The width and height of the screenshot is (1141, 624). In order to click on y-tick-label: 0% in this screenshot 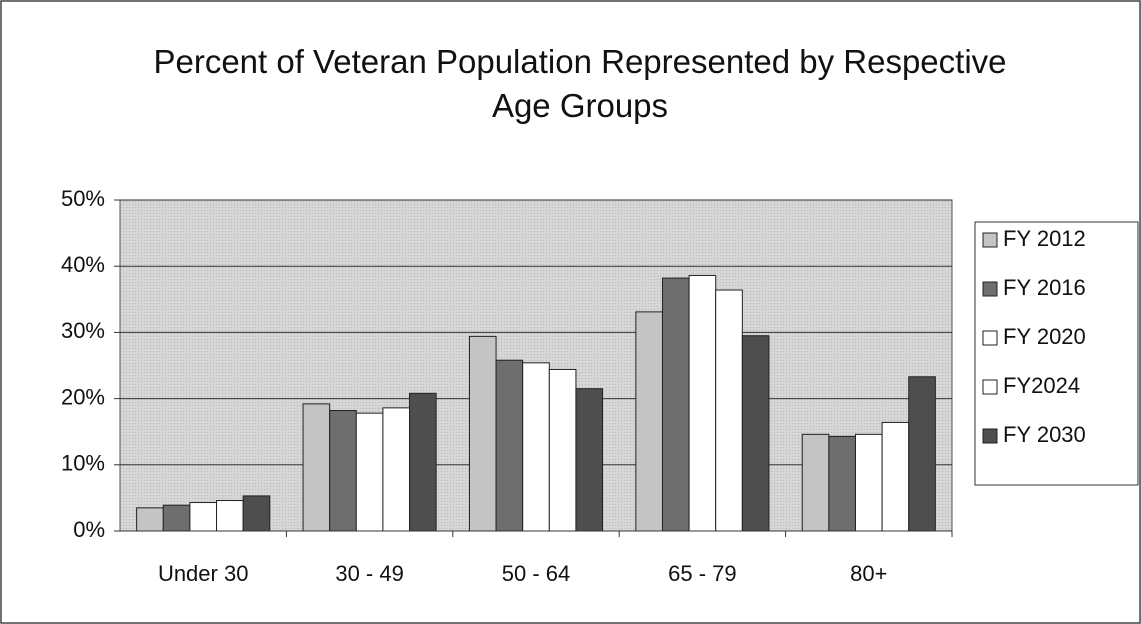, I will do `click(89, 529)`.